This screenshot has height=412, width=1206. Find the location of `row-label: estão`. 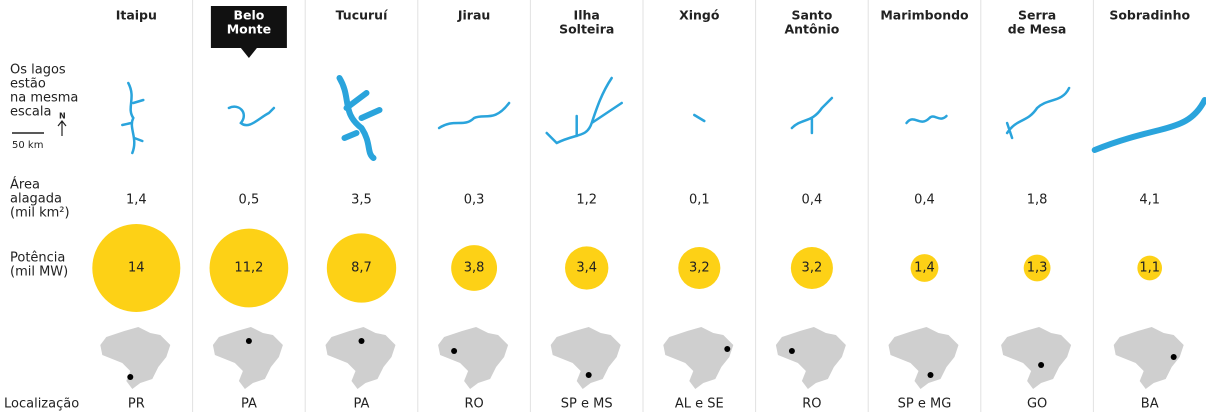

row-label: estão is located at coordinates (28, 84).